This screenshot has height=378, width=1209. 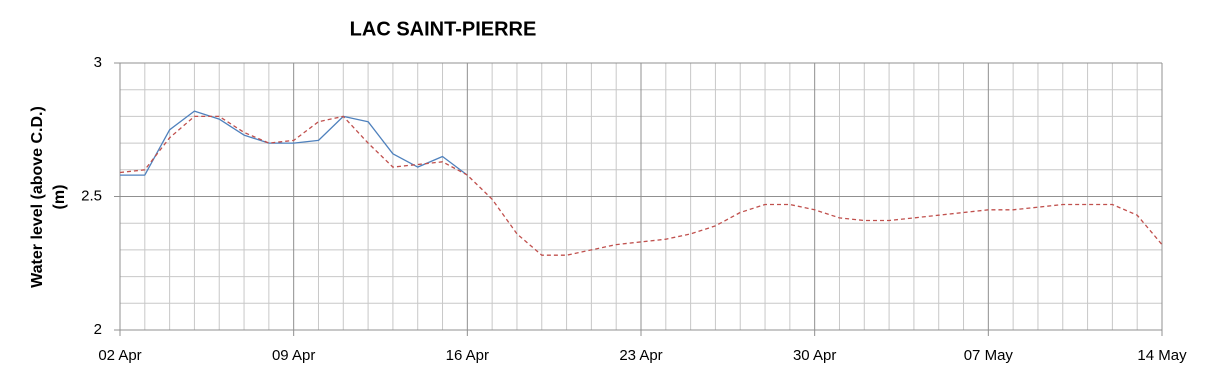 What do you see at coordinates (294, 143) in the screenshot?
I see `series-line` at bounding box center [294, 143].